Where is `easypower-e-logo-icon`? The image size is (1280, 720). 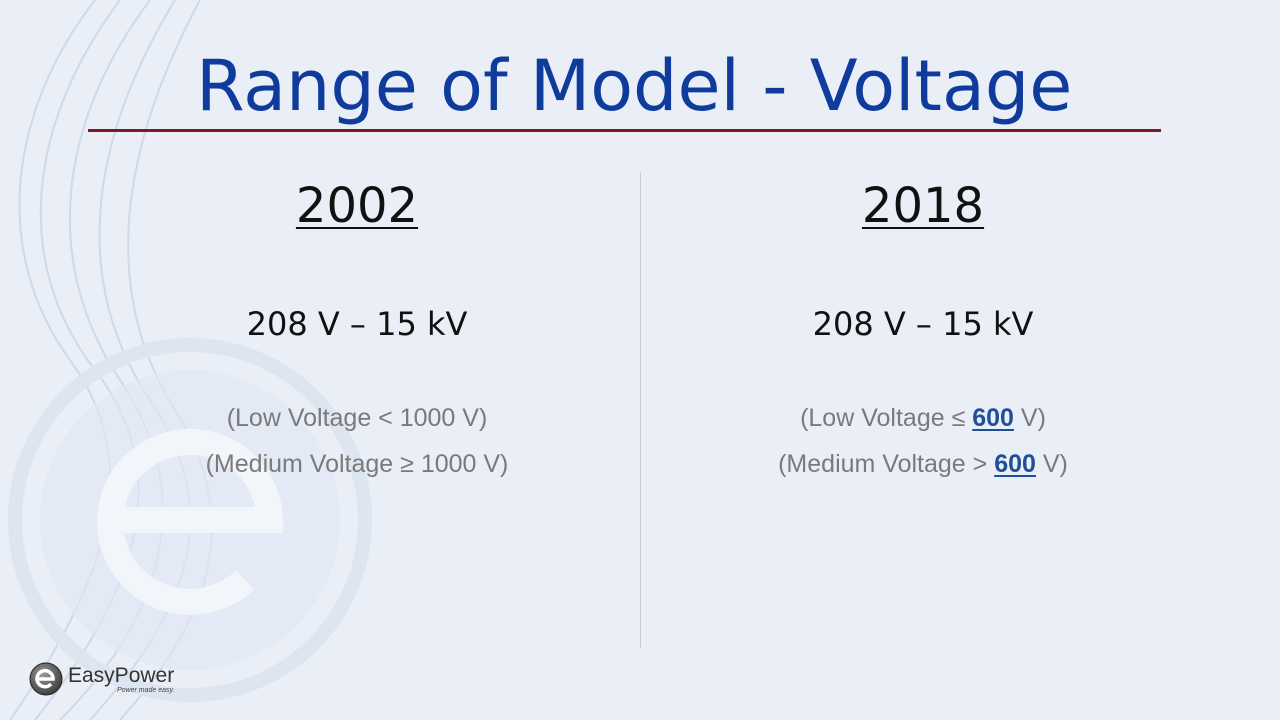
easypower-e-logo-icon is located at coordinates (46, 679).